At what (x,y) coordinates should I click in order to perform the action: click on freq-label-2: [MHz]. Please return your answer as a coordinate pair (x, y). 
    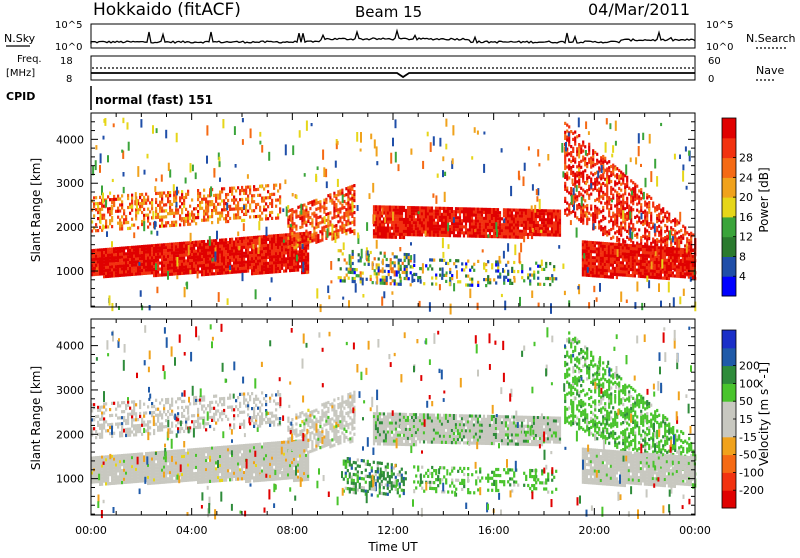
    Looking at the image, I should click on (20, 73).